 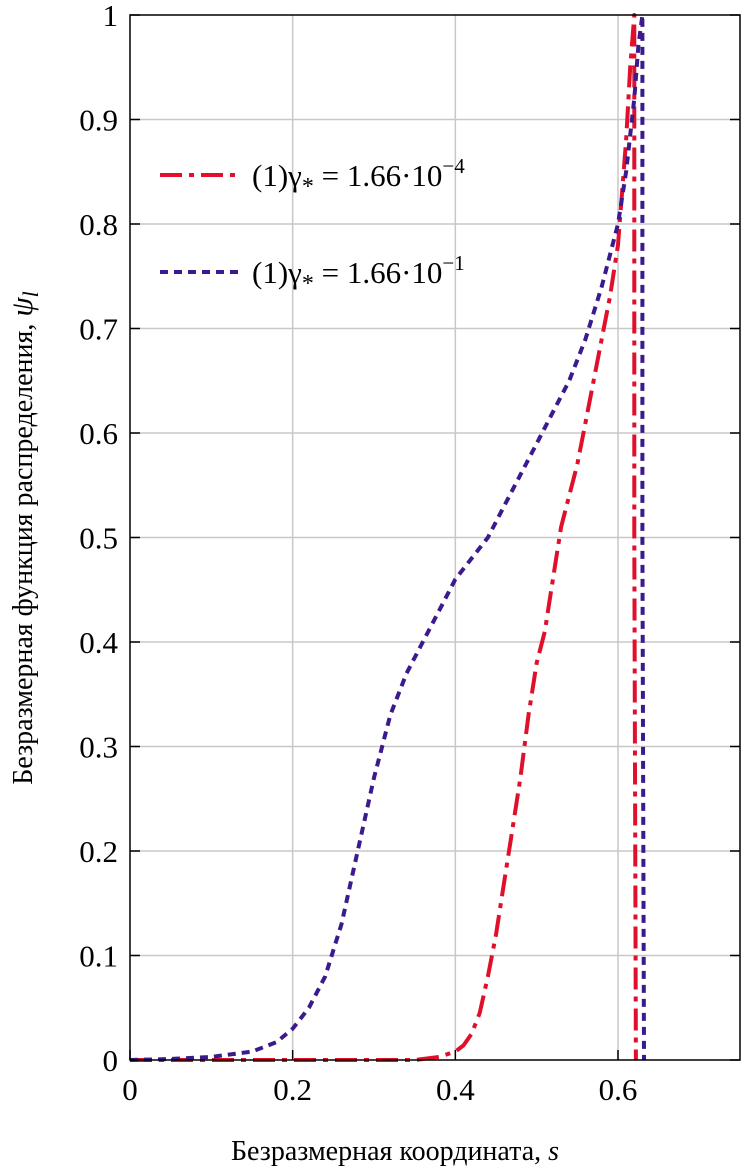 What do you see at coordinates (395, 1151) in the screenshot?
I see `x-axis-title: Безразмерная координата, s` at bounding box center [395, 1151].